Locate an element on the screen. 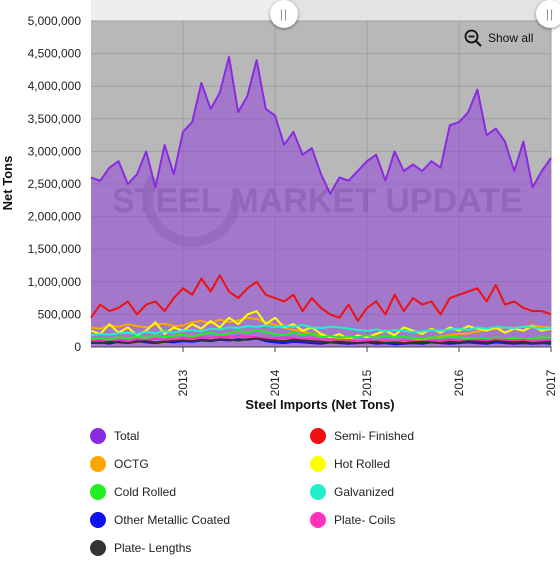 Image resolution: width=560 pixels, height=561 pixels. legend-label: Plate- Lengths is located at coordinates (153, 548).